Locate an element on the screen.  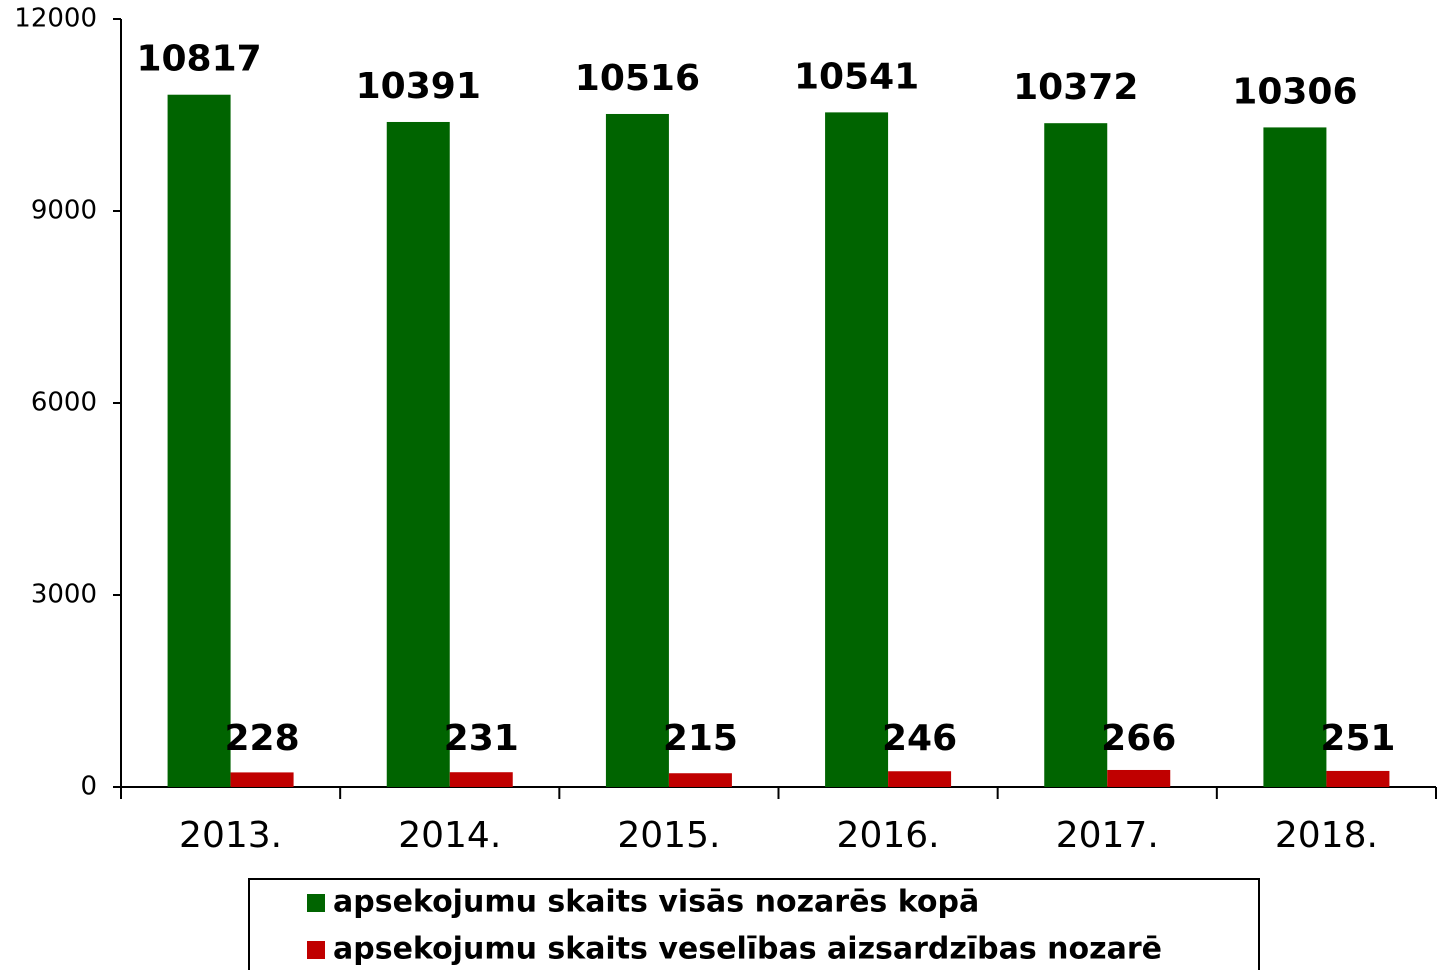
y-tick-label: 0 is located at coordinates (88, 787).